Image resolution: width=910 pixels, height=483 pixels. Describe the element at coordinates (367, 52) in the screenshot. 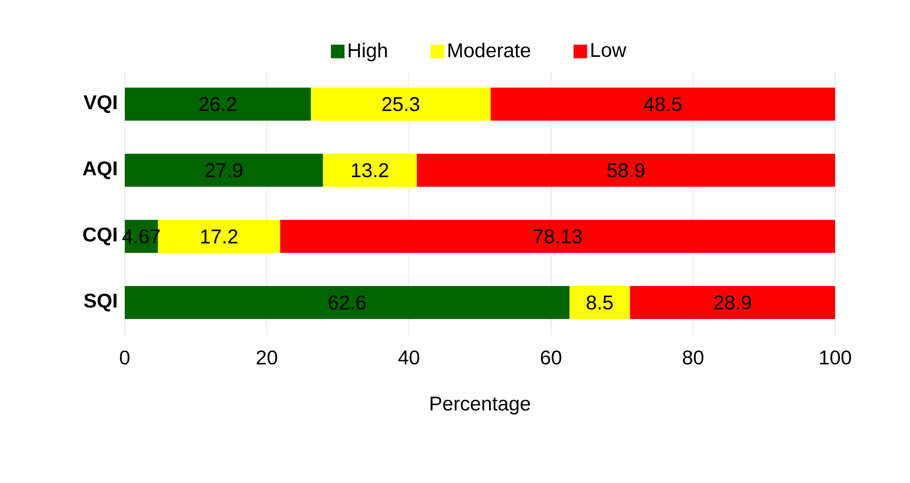

I see `legend-label: High` at that location.